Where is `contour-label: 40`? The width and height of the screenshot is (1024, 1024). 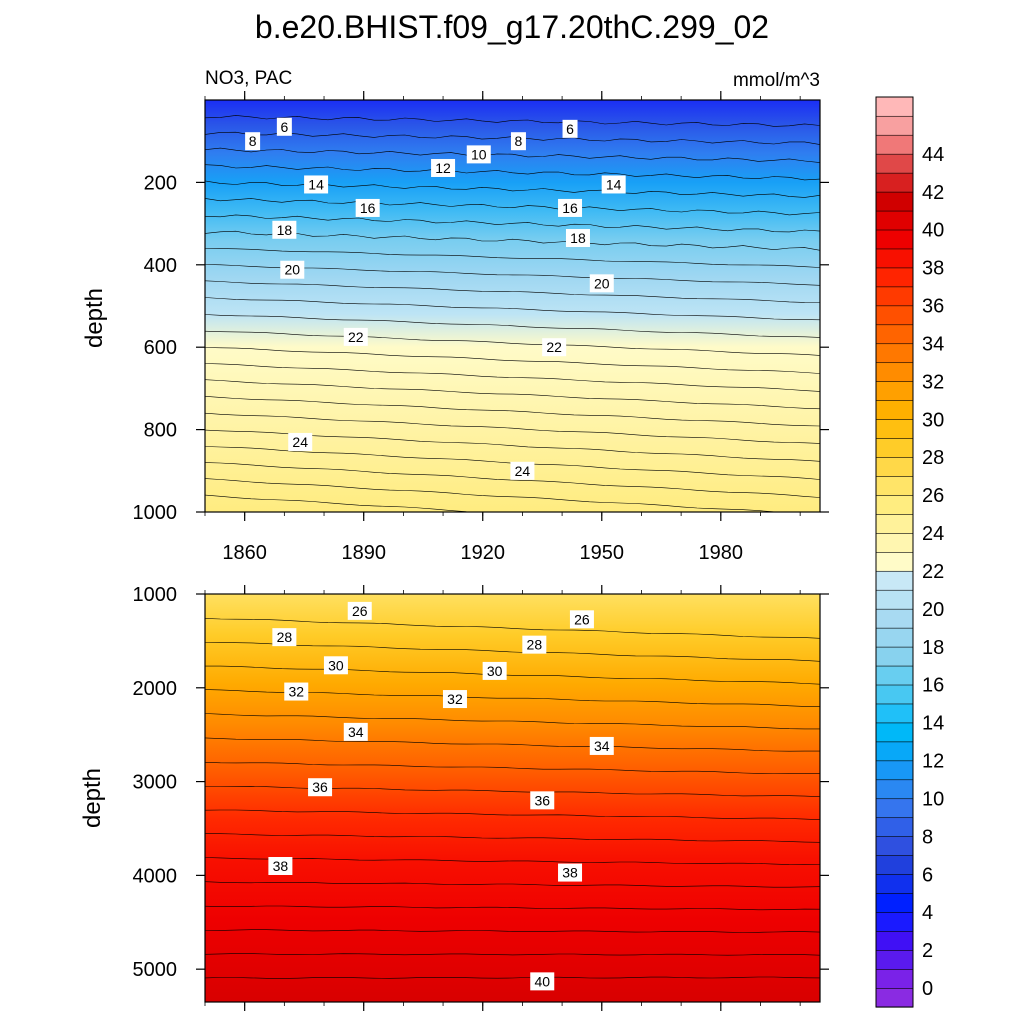
contour-label: 40 is located at coordinates (542, 981).